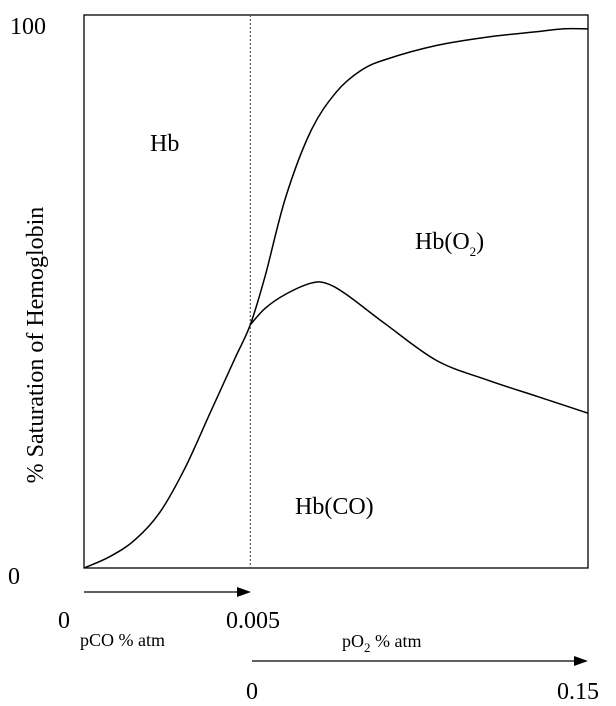 The image size is (616, 706). I want to click on po2-axis-arrowhead, so click(581, 661).